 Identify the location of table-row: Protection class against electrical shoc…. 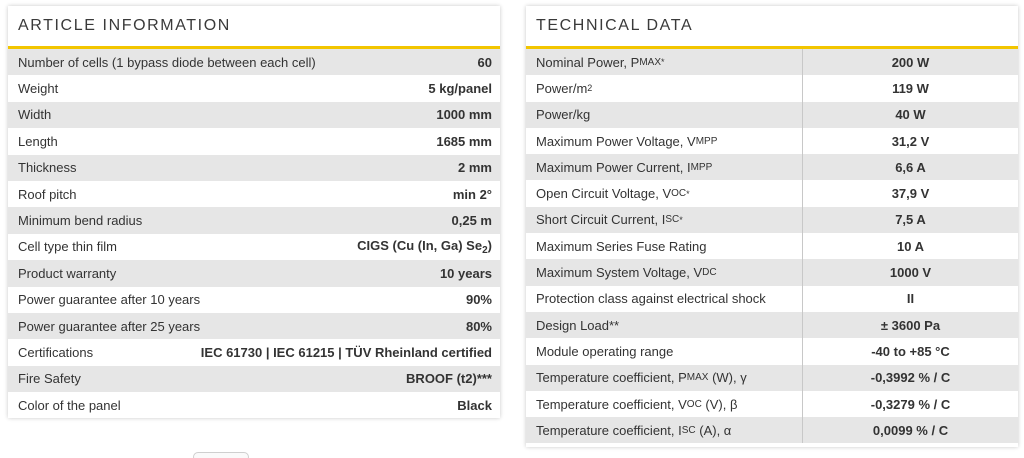
(772, 298).